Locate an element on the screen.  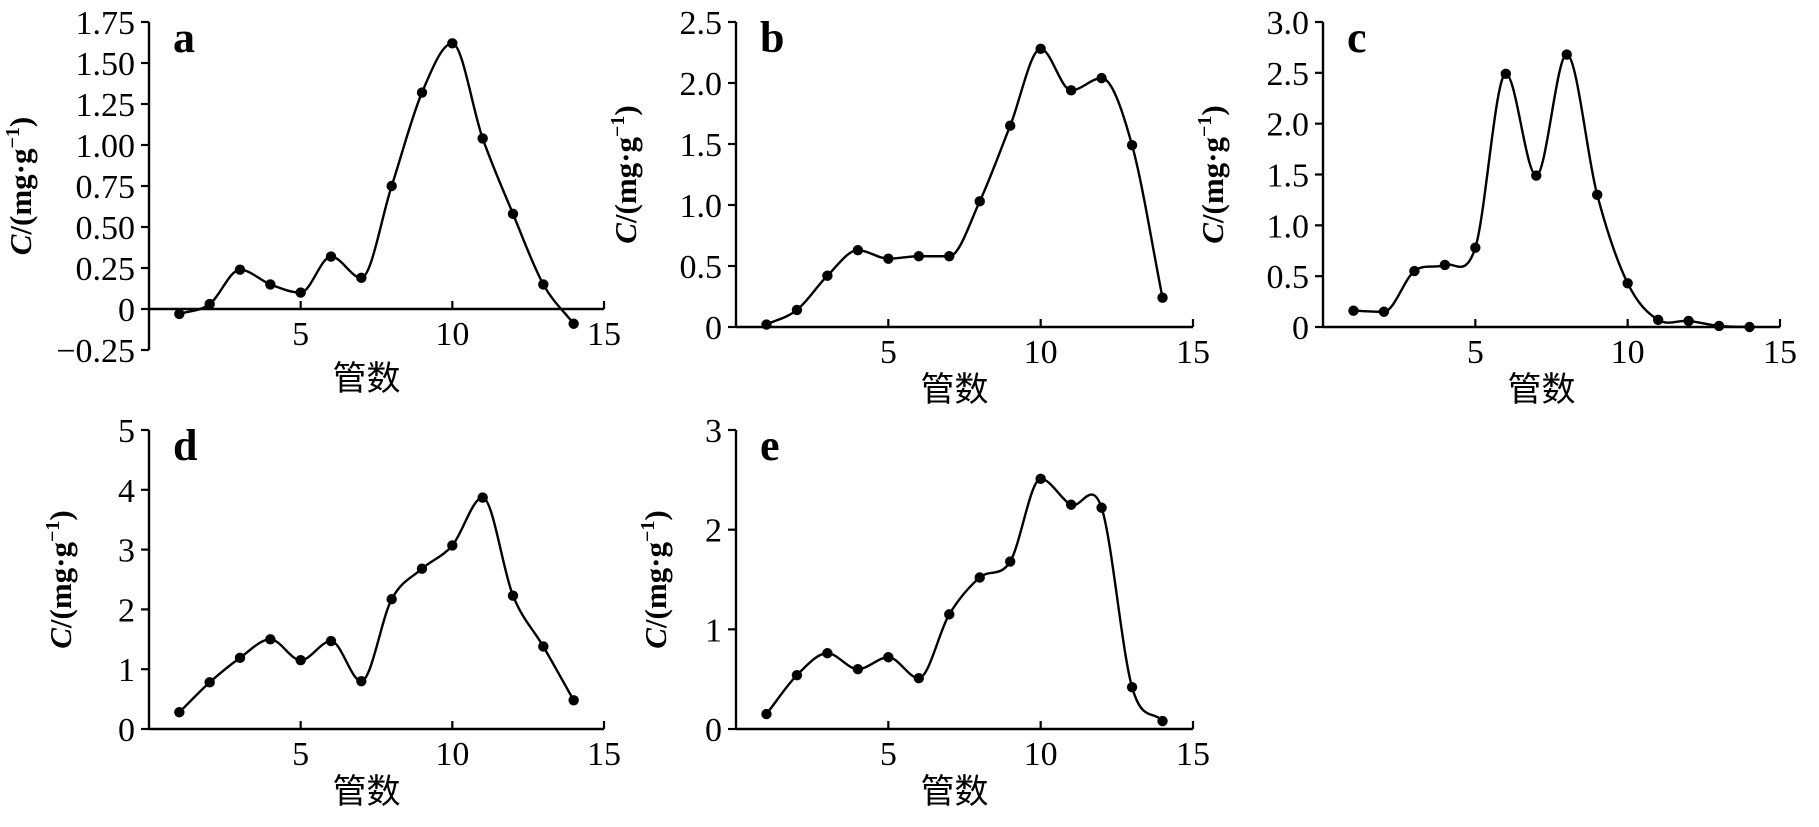
y-tick-label: 2.0 is located at coordinates (701, 84).